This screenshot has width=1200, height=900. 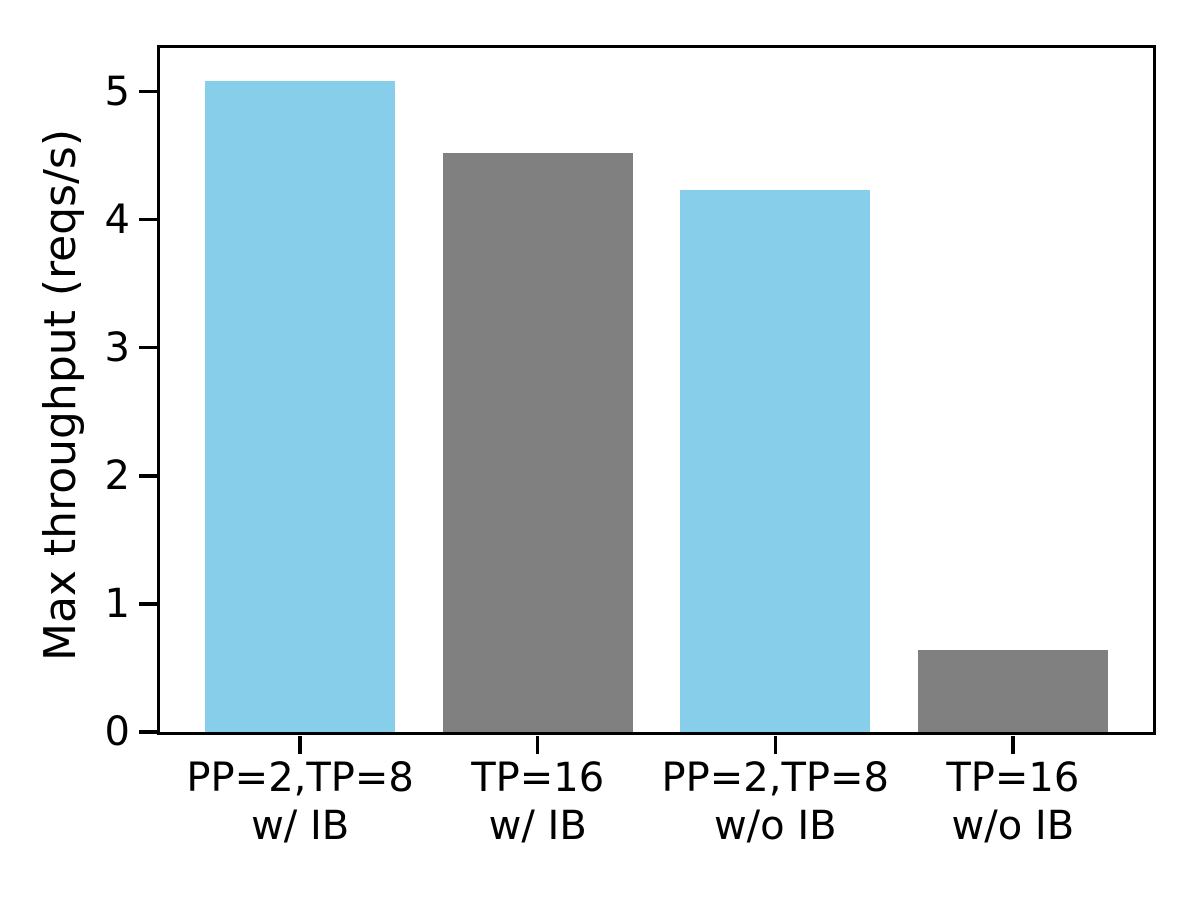 I want to click on y-tick-label-4: 4, so click(x=117, y=219).